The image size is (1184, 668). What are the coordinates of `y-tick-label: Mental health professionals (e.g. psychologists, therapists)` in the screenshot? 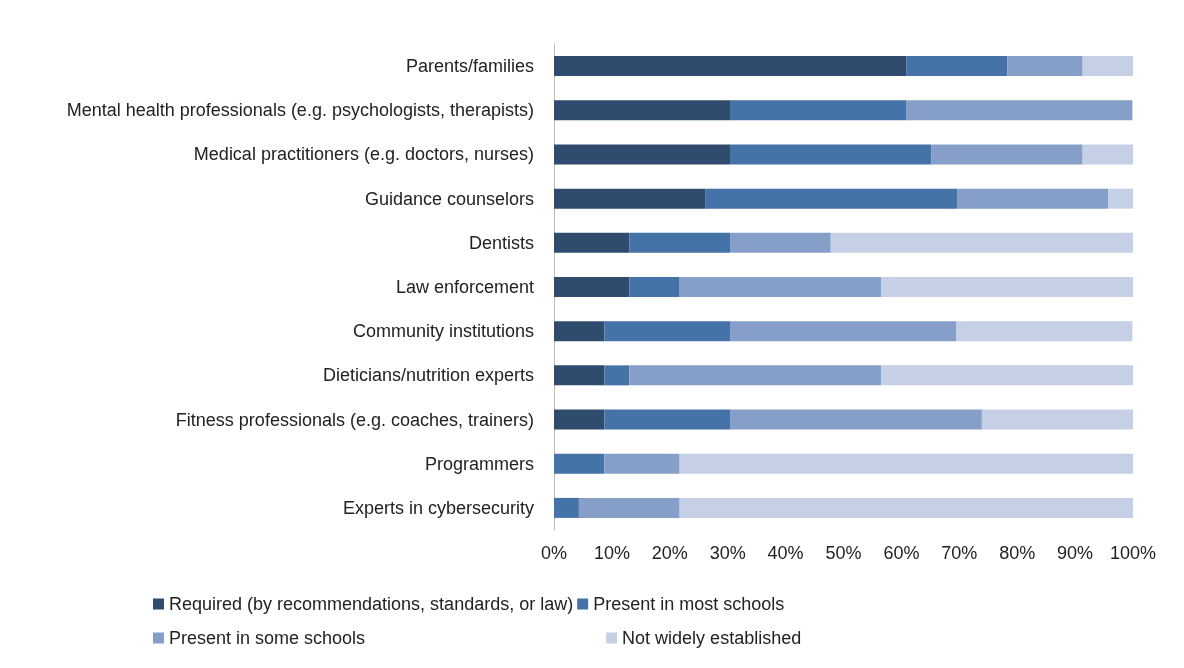 It's located at (300, 110).